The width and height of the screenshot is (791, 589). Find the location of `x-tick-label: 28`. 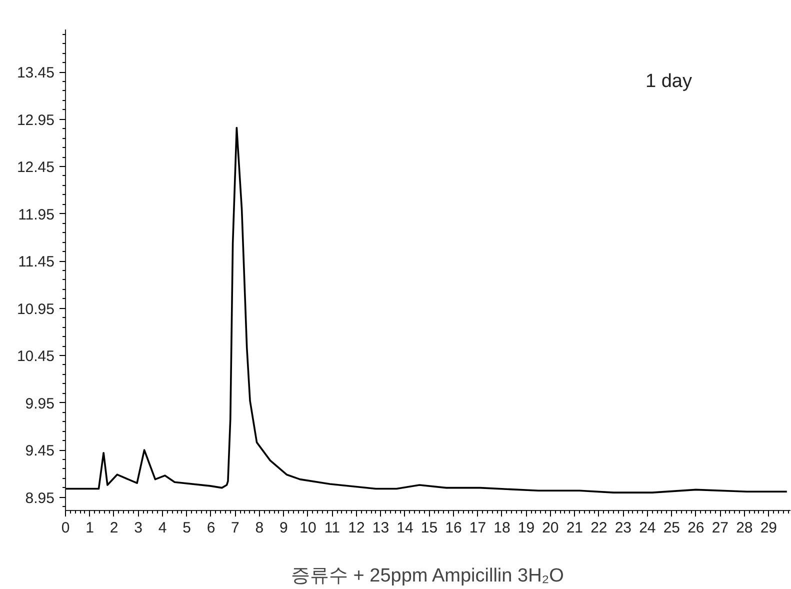

x-tick-label: 28 is located at coordinates (744, 528).